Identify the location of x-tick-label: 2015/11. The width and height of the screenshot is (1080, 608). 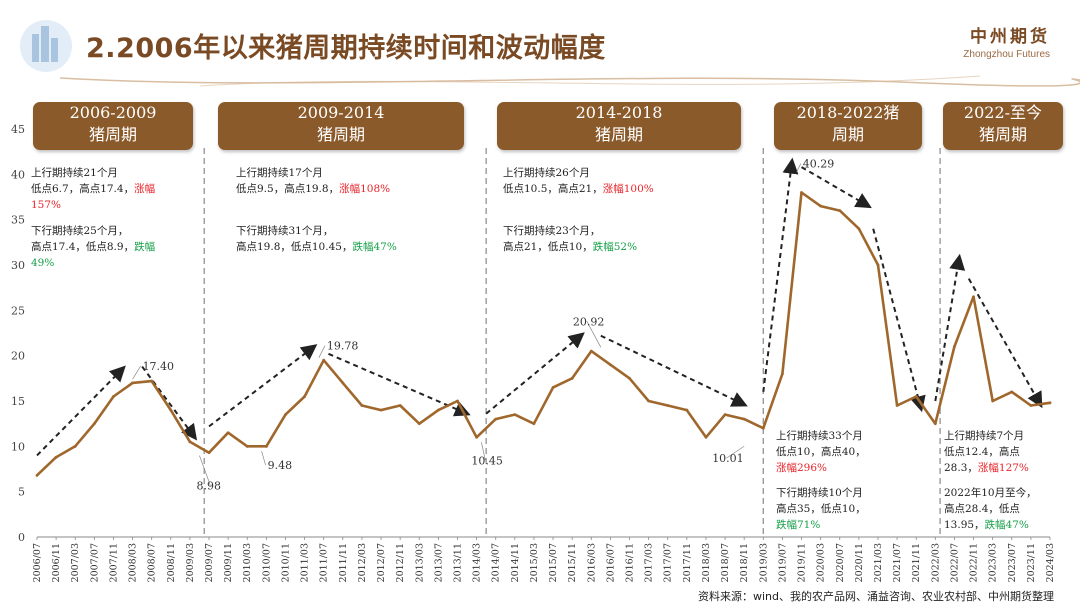
(572, 562).